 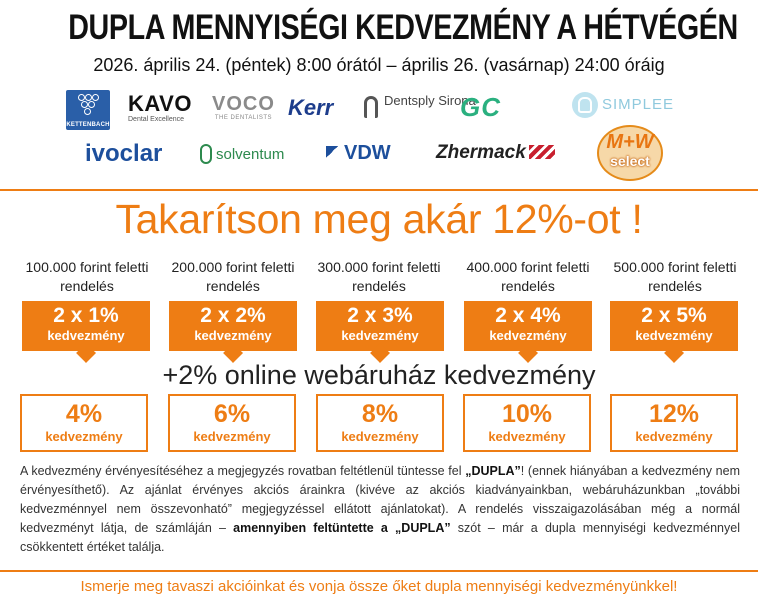 What do you see at coordinates (380, 414) in the screenshot?
I see `tier-total-value: 8%` at bounding box center [380, 414].